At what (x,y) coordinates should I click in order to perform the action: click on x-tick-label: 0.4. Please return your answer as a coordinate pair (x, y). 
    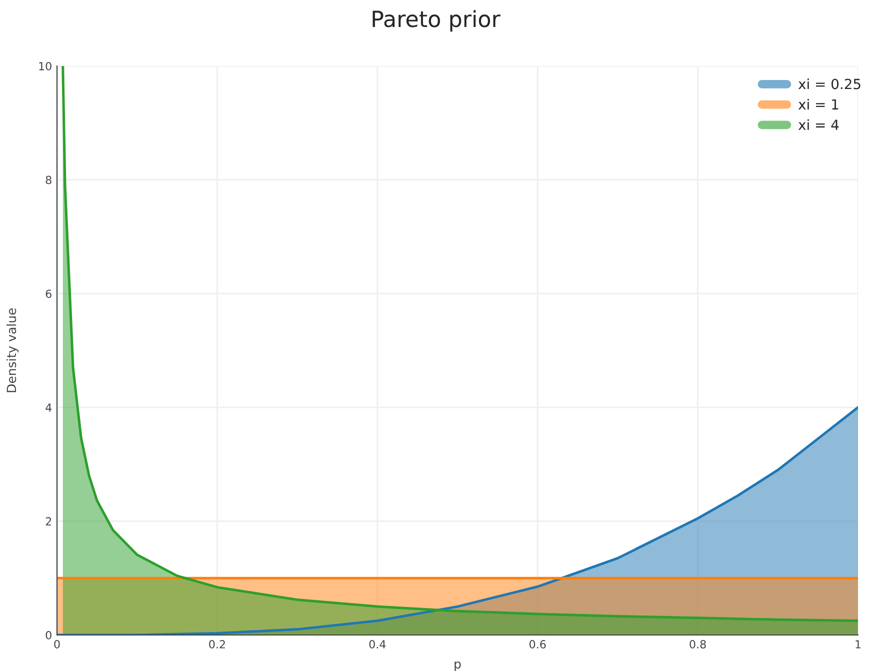
    Looking at the image, I should click on (377, 644).